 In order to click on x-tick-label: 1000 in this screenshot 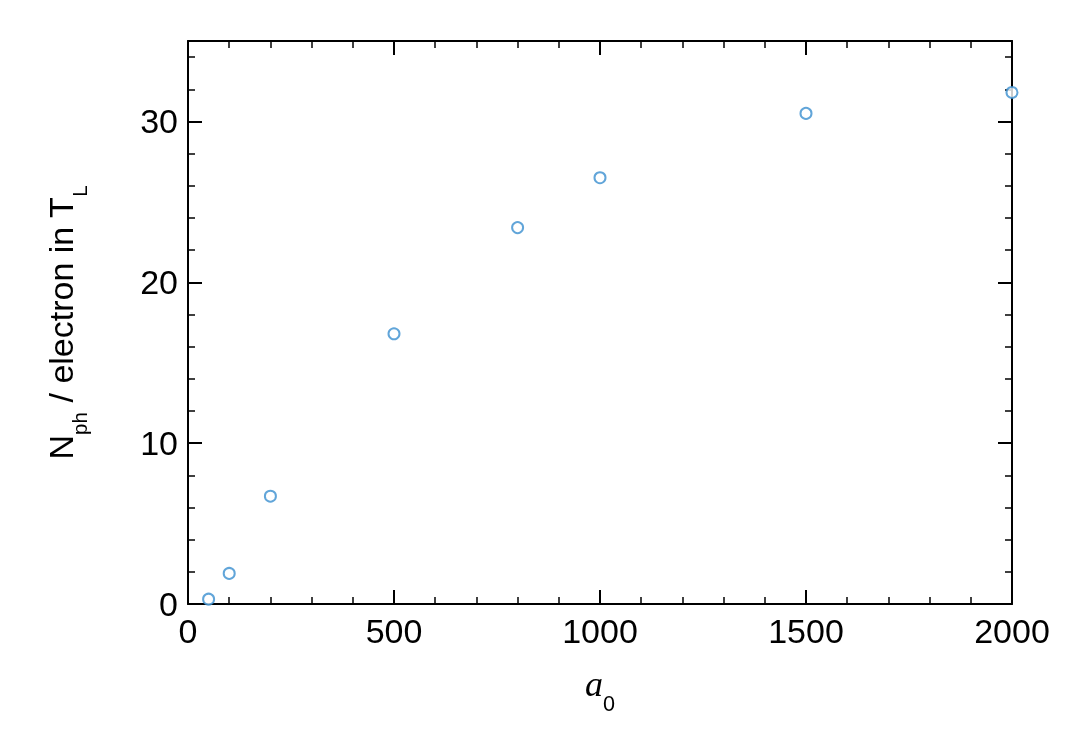, I will do `click(600, 631)`.